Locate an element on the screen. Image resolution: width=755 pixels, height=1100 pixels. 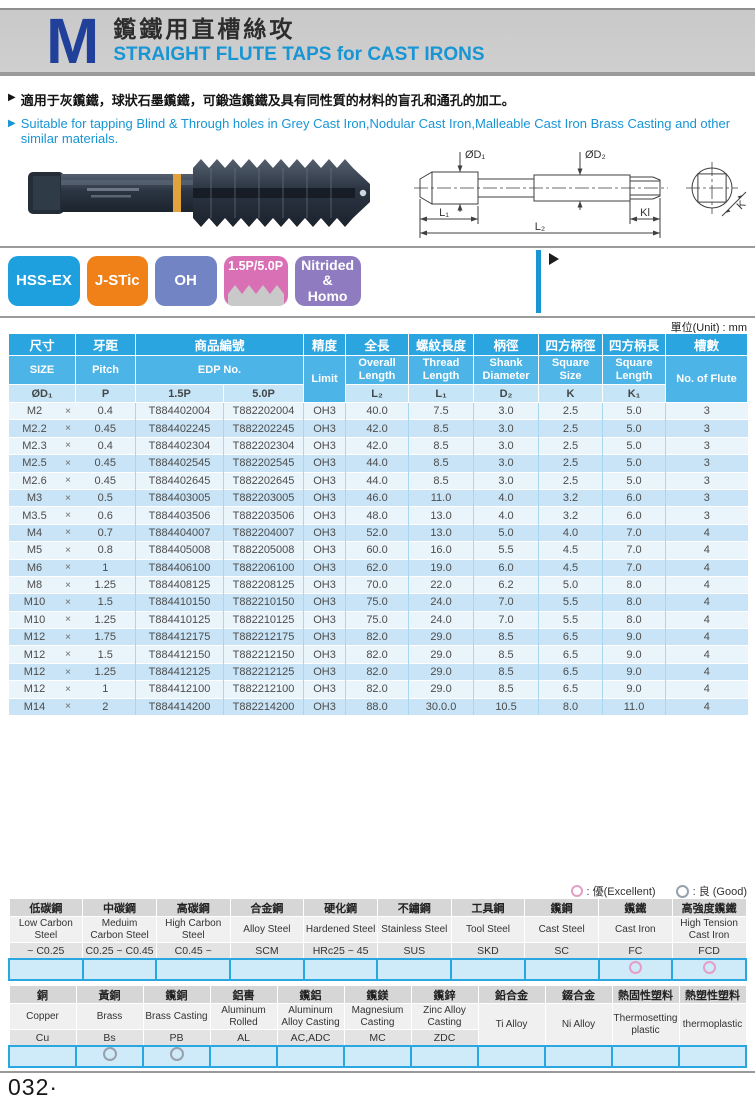
overall-length-cell: 44.0 is located at coordinates (377, 480).